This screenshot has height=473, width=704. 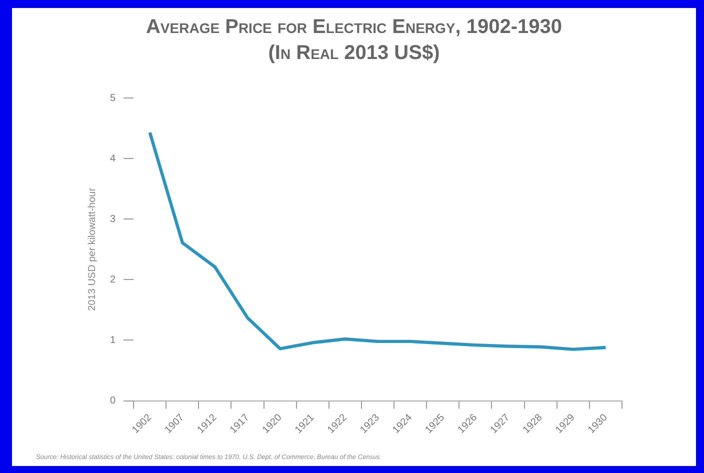 What do you see at coordinates (92, 249) in the screenshot?
I see `y-axis-title: 2013 USD per kilowatt-hour` at bounding box center [92, 249].